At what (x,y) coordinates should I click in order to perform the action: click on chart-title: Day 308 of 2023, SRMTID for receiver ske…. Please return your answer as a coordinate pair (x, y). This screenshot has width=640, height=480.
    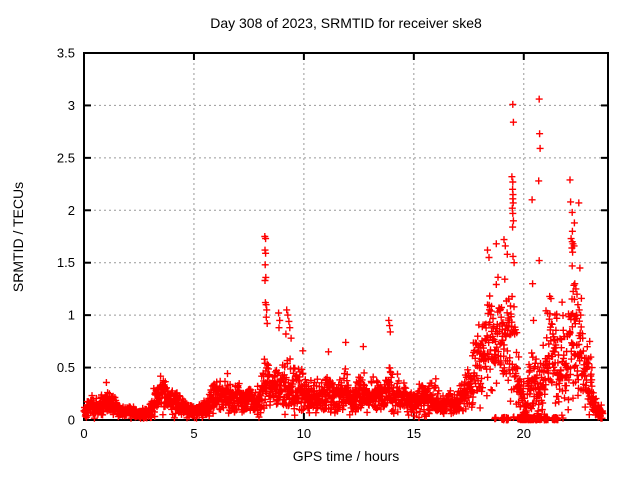
    Looking at the image, I should click on (346, 23).